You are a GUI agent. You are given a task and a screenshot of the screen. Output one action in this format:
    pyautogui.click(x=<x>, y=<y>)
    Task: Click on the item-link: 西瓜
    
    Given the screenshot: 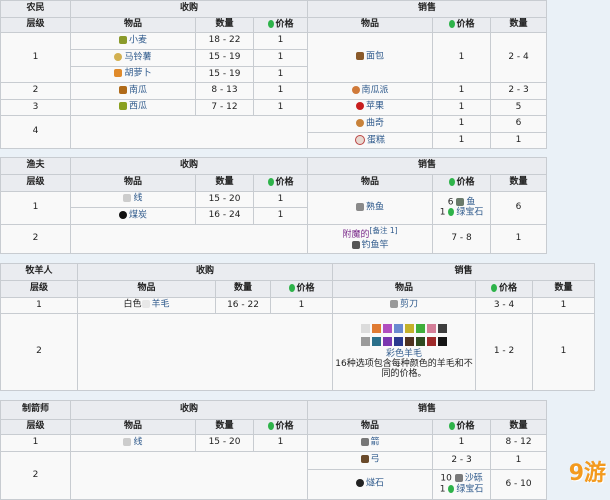 What is the action you would take?
    pyautogui.click(x=137, y=106)
    